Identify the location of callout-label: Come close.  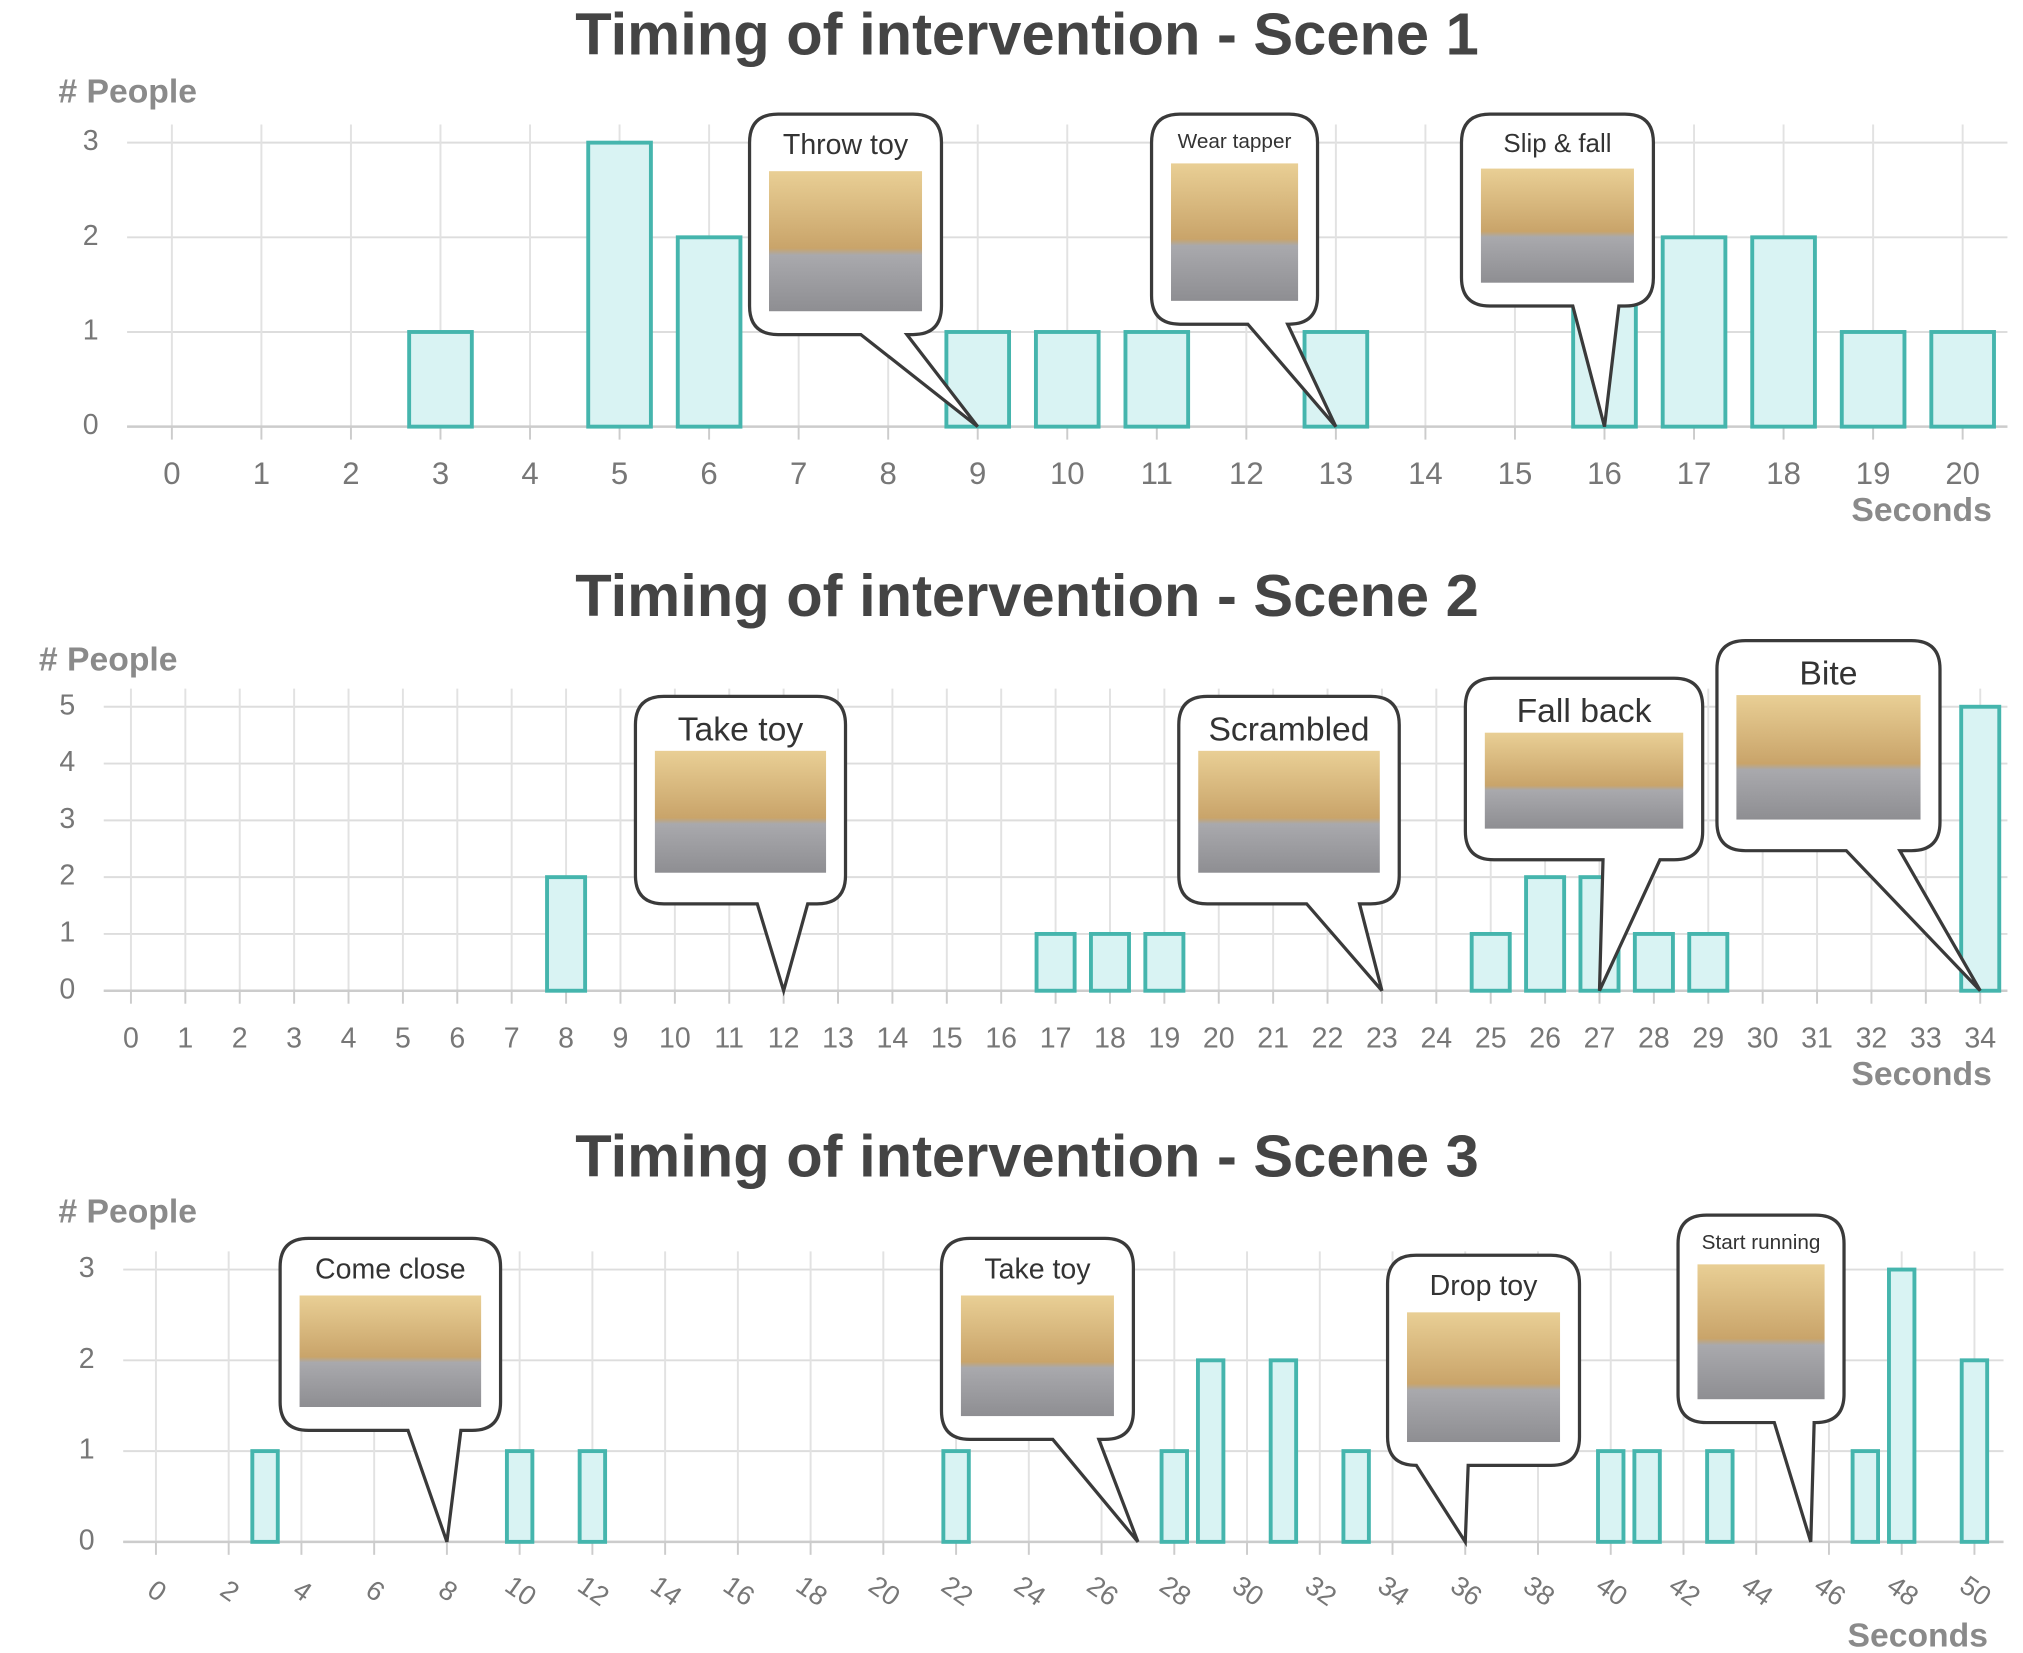
(390, 1269).